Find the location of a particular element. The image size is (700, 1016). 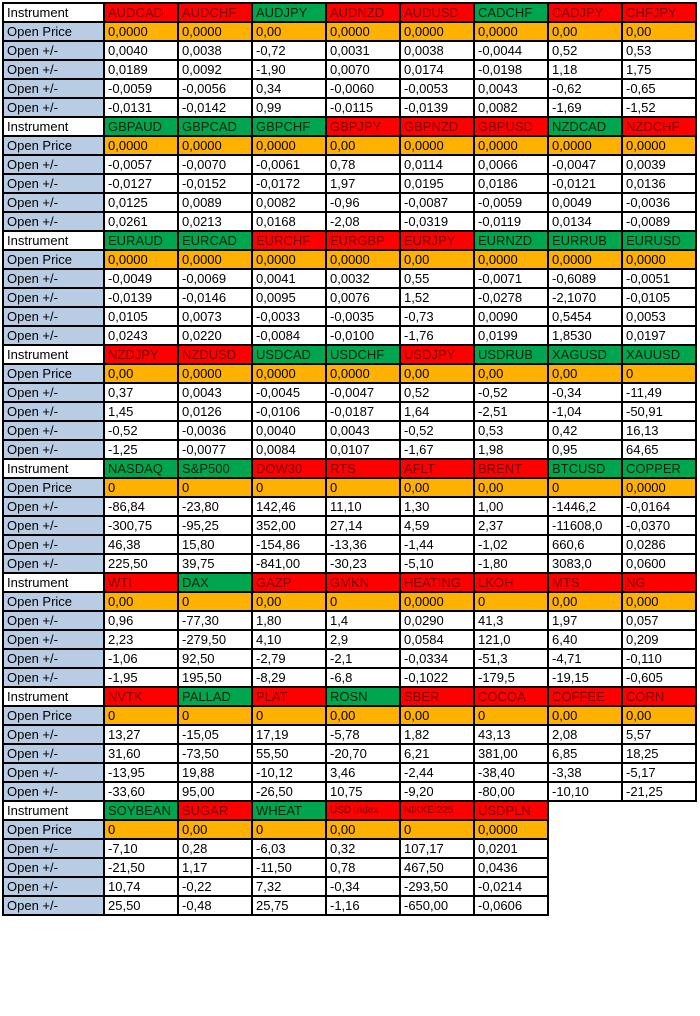

open-price-row: Open Price 0 0,00 0 0,00 0 0,0000 is located at coordinates (349, 829).